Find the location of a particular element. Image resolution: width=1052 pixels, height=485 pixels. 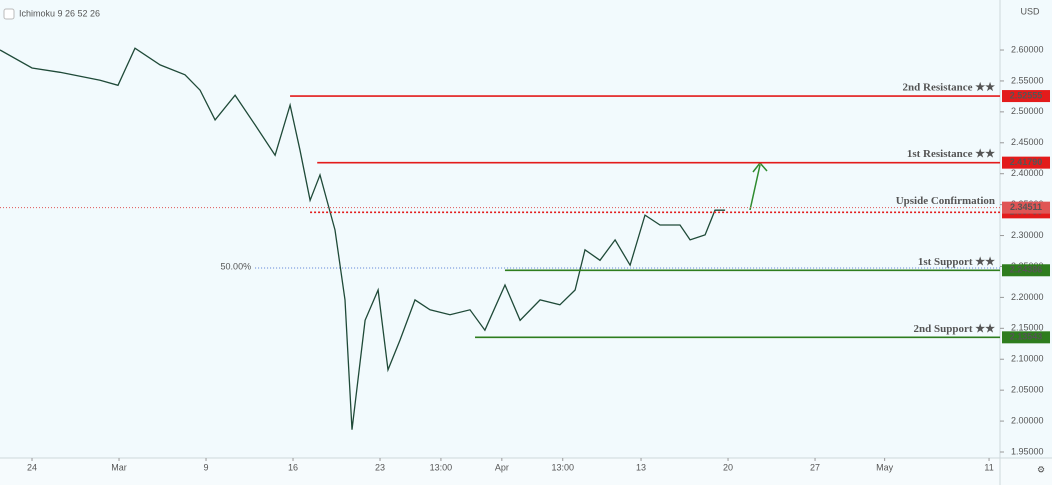

price-box-label: 2.13543 is located at coordinates (1026, 337).